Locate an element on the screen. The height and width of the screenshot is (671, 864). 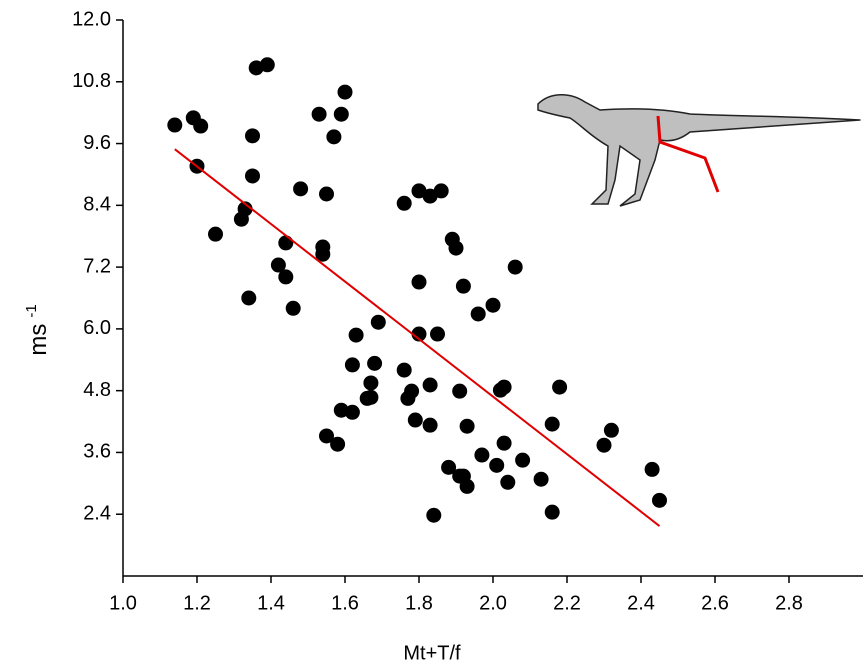
x-tick-label: 1.2 is located at coordinates (197, 603).